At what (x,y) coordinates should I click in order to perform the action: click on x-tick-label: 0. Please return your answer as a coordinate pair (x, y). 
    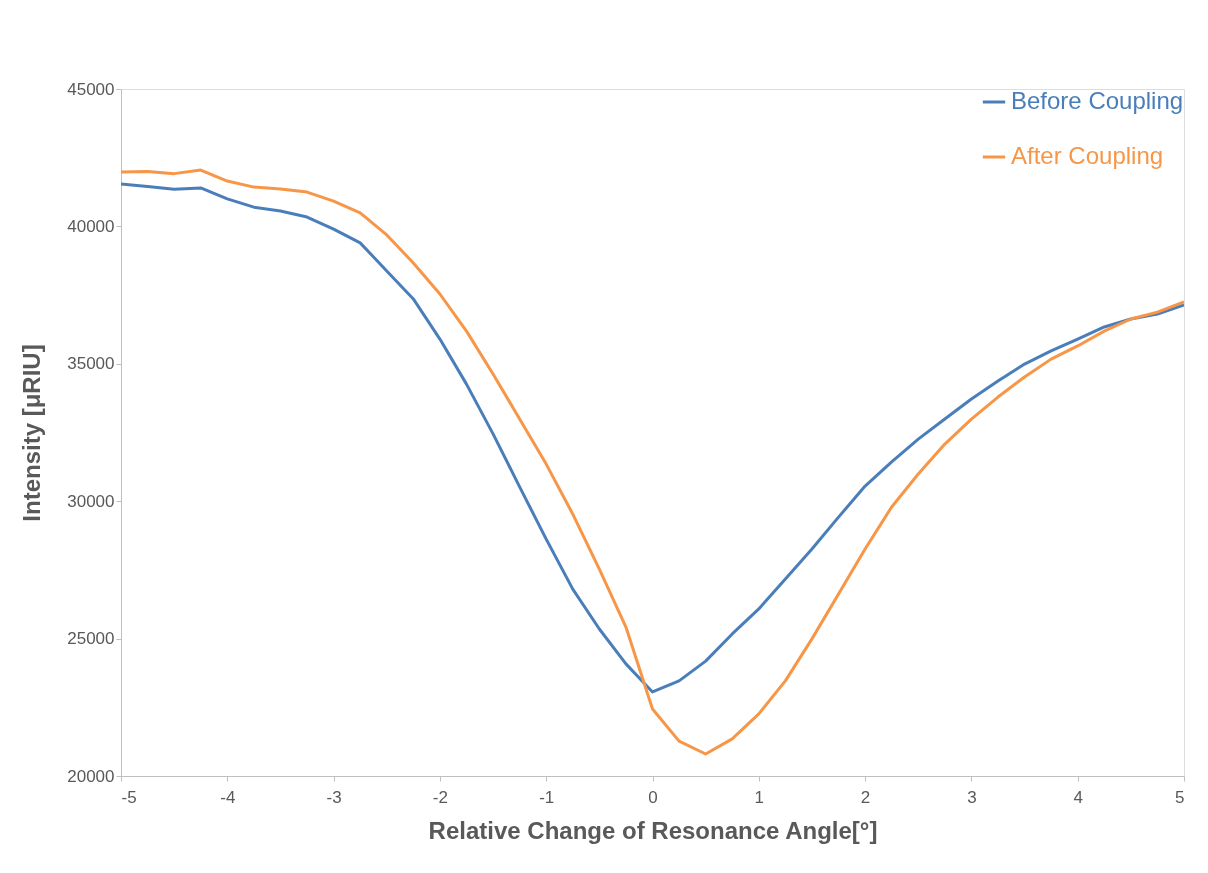
    Looking at the image, I should click on (653, 797).